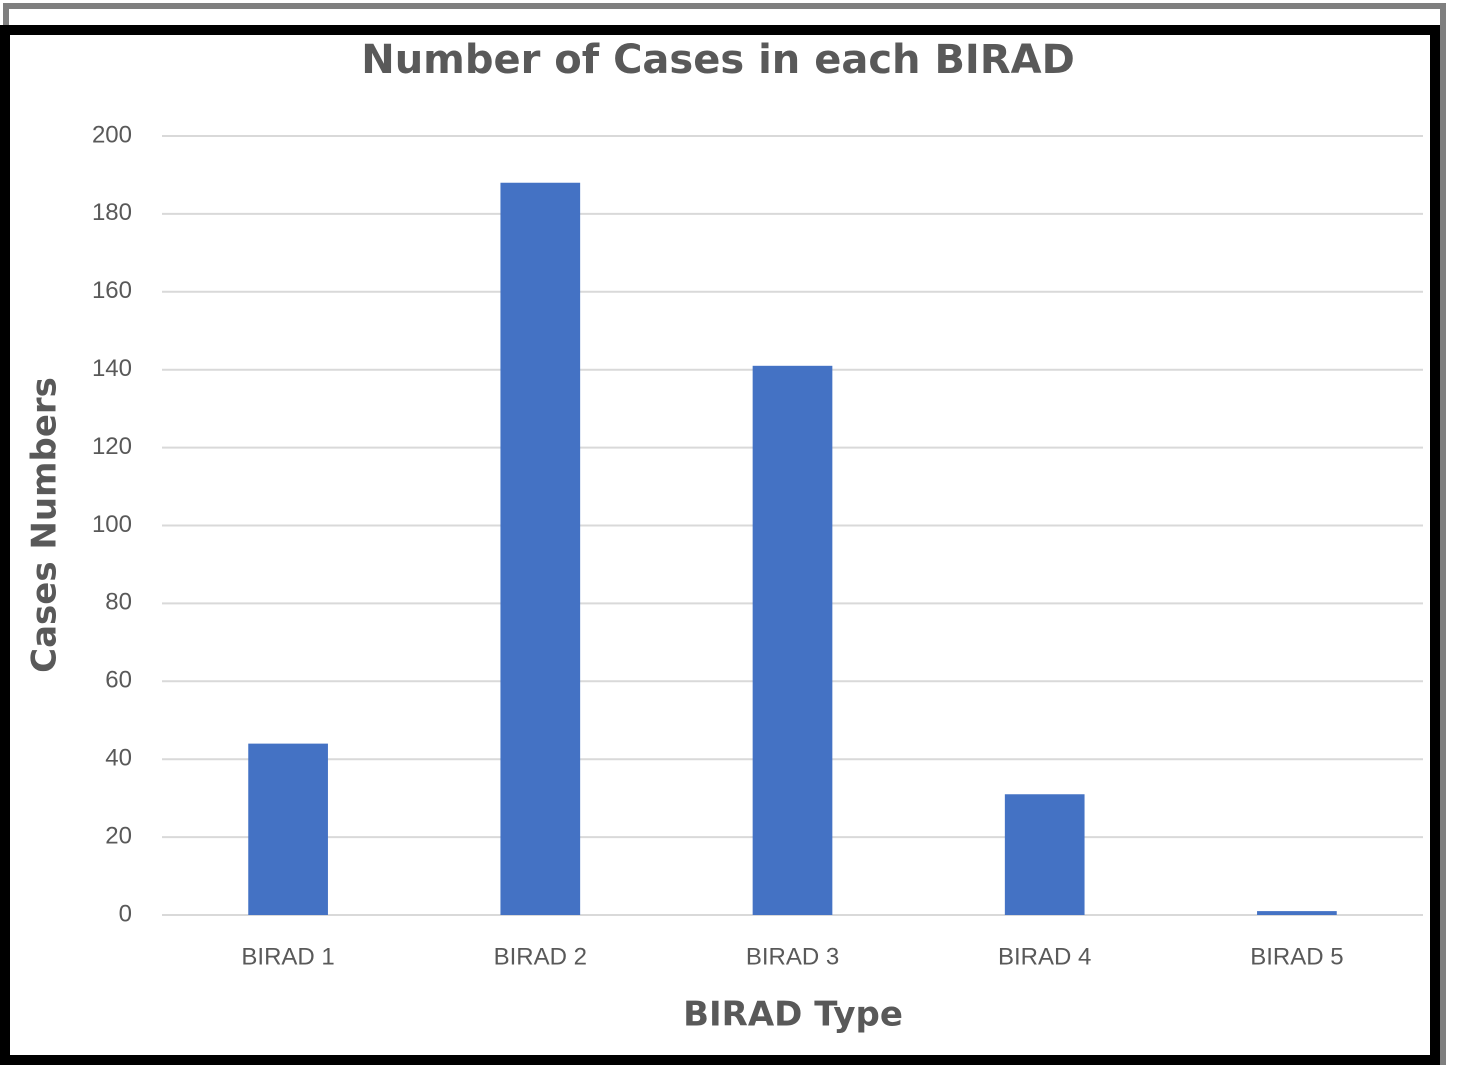  Describe the element at coordinates (1044, 956) in the screenshot. I see `x-tick-label: BIRAD 4` at that location.